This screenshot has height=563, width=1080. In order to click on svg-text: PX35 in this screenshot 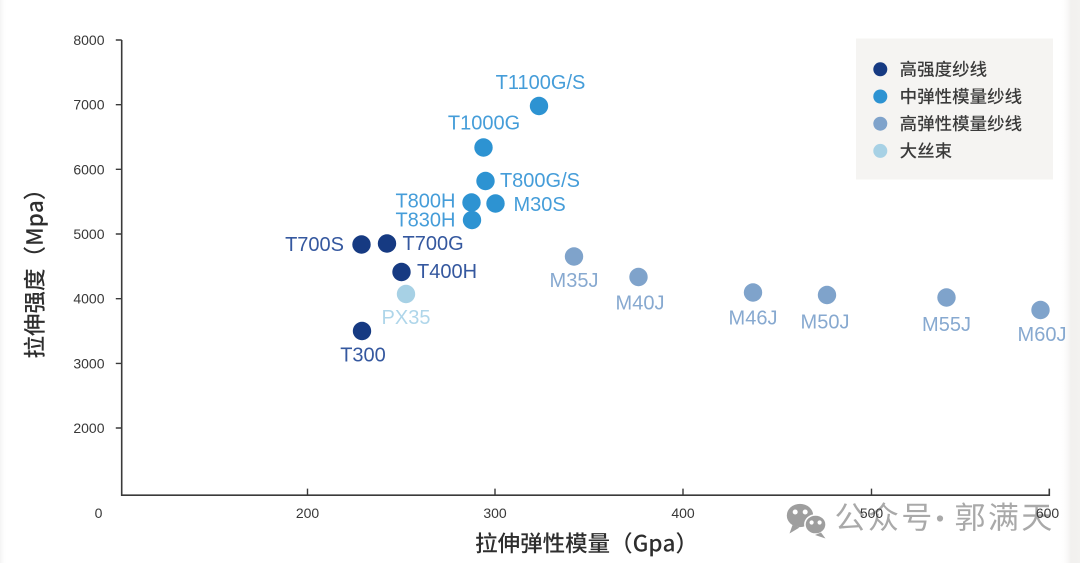, I will do `click(406, 318)`.